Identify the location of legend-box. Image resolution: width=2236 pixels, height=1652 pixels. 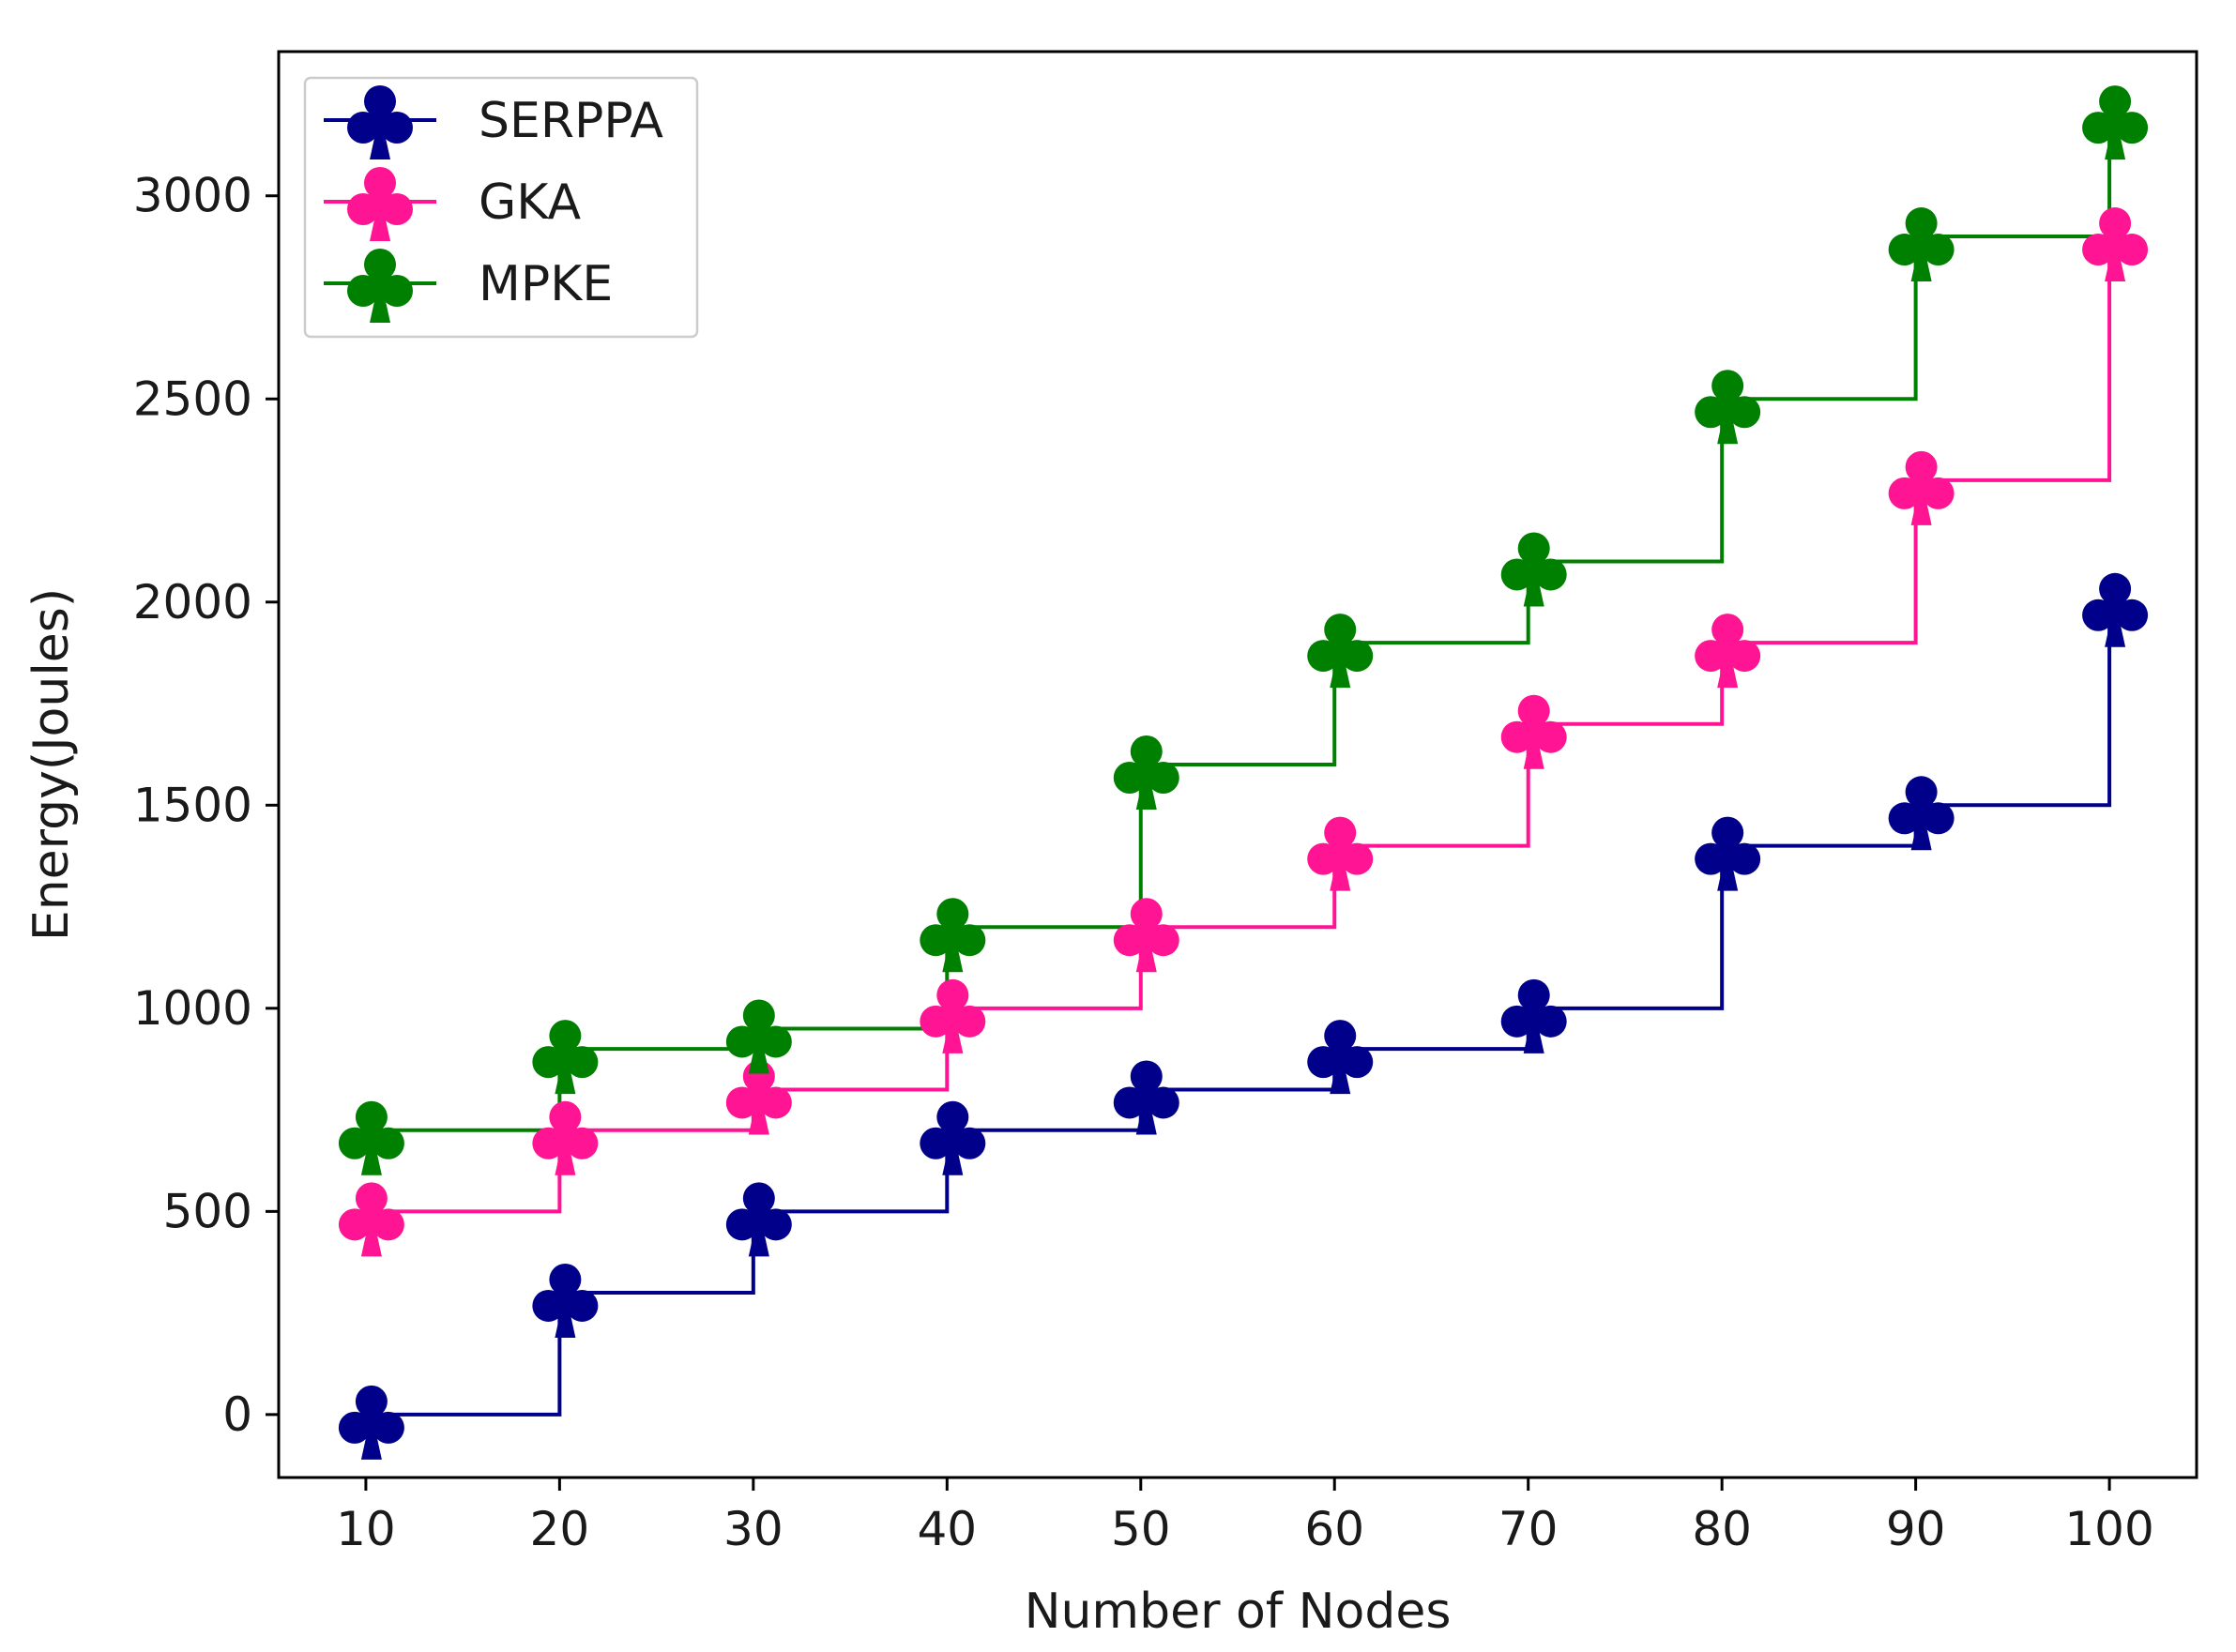
(501, 208).